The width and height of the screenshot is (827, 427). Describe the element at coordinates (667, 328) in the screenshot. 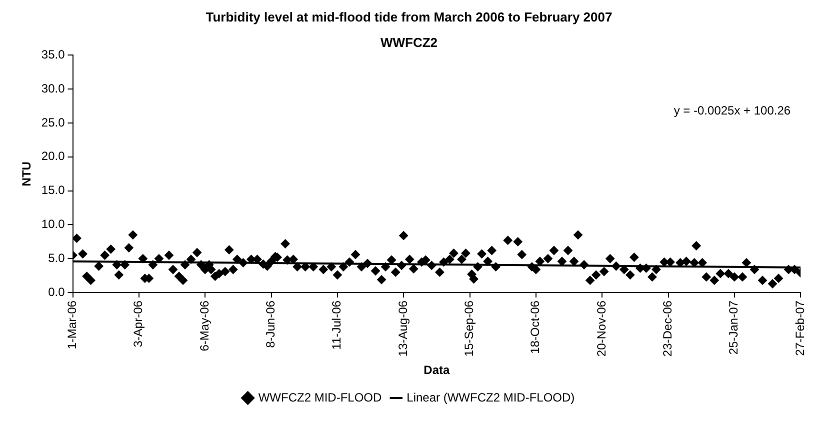

I see `x-tick-label: 23-Dec-06` at that location.